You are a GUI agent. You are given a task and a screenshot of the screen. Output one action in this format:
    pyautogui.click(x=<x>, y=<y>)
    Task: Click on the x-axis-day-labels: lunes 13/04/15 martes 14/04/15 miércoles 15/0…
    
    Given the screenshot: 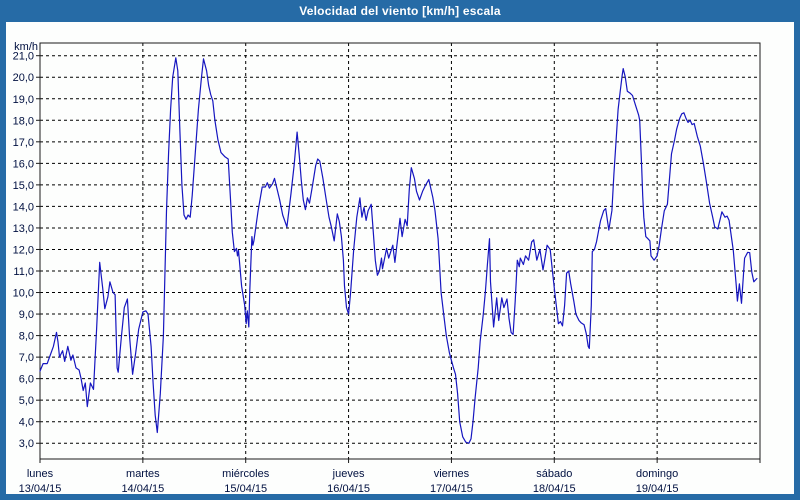 What is the action you would take?
    pyautogui.click(x=349, y=481)
    